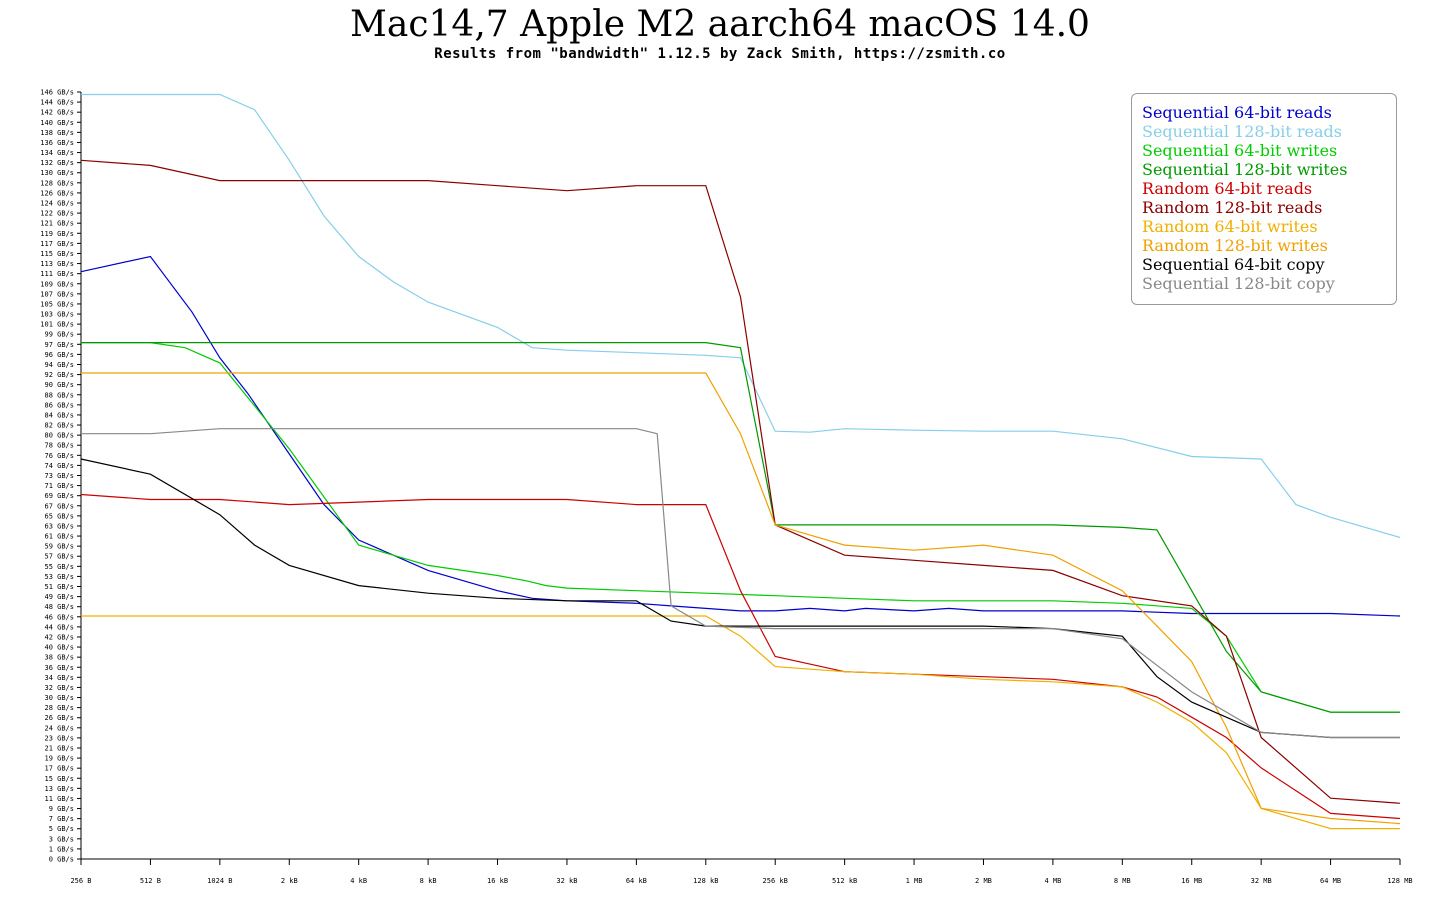 The height and width of the screenshot is (900, 1440). Describe the element at coordinates (57, 193) in the screenshot. I see `y-tick-label: 126 GB/s` at that location.